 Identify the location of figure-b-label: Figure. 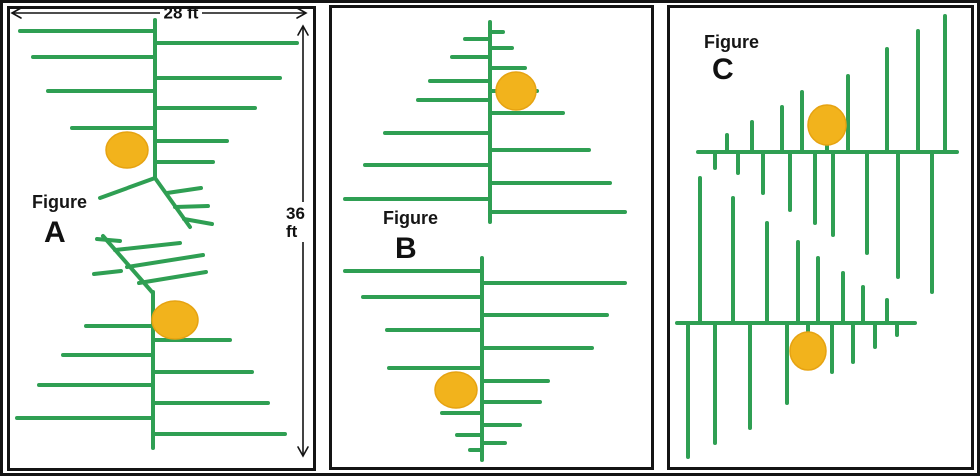
(411, 218).